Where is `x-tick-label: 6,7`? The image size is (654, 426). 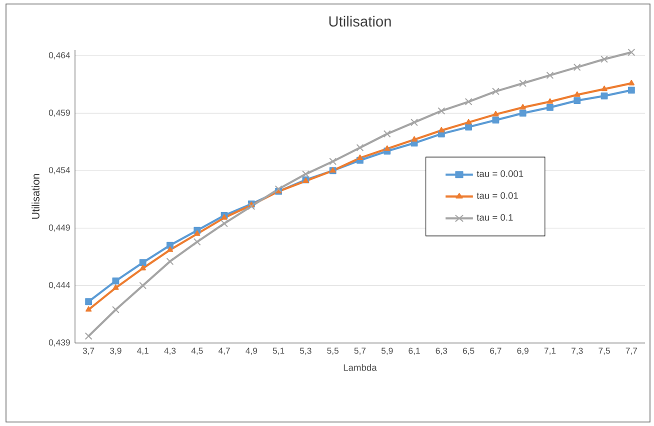
x-tick-label: 6,7 is located at coordinates (496, 351).